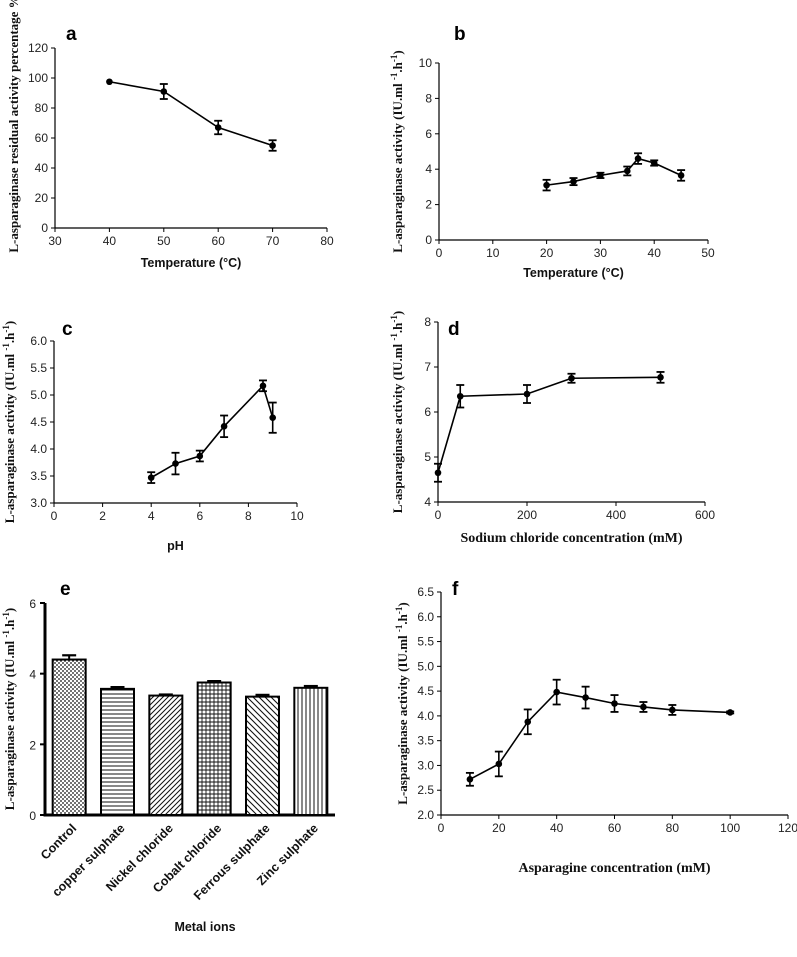 This screenshot has height=957, width=797. Describe the element at coordinates (730, 828) in the screenshot. I see `x-tick-label: 100` at that location.